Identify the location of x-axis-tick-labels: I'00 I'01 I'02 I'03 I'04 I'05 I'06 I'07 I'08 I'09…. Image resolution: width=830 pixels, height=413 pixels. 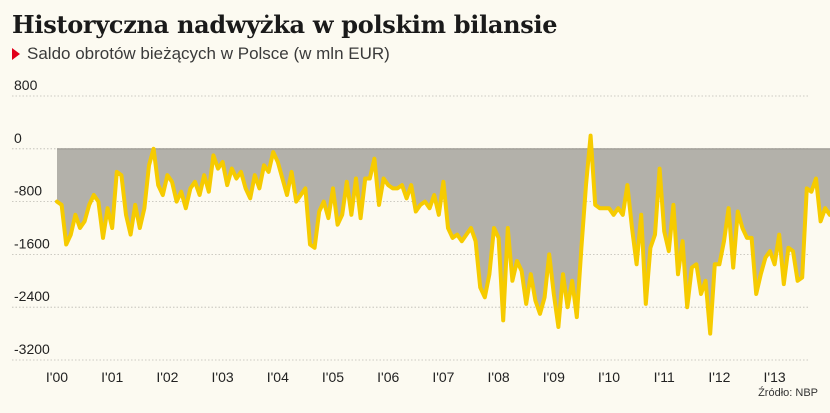
(416, 377).